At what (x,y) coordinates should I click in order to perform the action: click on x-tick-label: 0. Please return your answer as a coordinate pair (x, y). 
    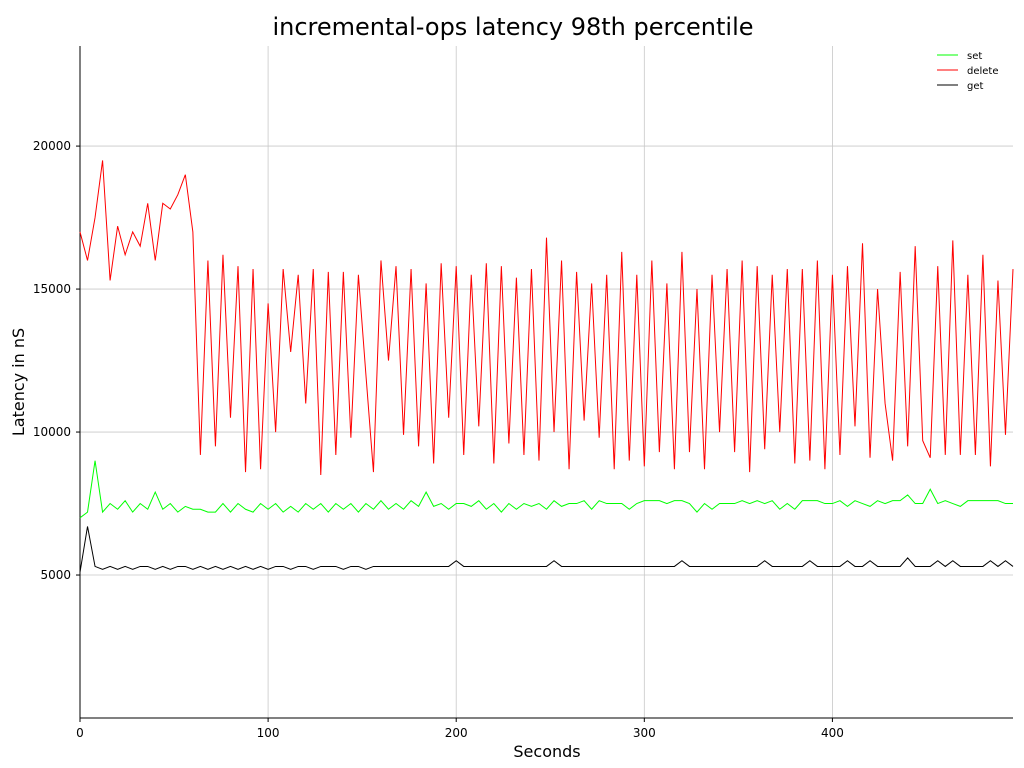
    Looking at the image, I should click on (80, 733).